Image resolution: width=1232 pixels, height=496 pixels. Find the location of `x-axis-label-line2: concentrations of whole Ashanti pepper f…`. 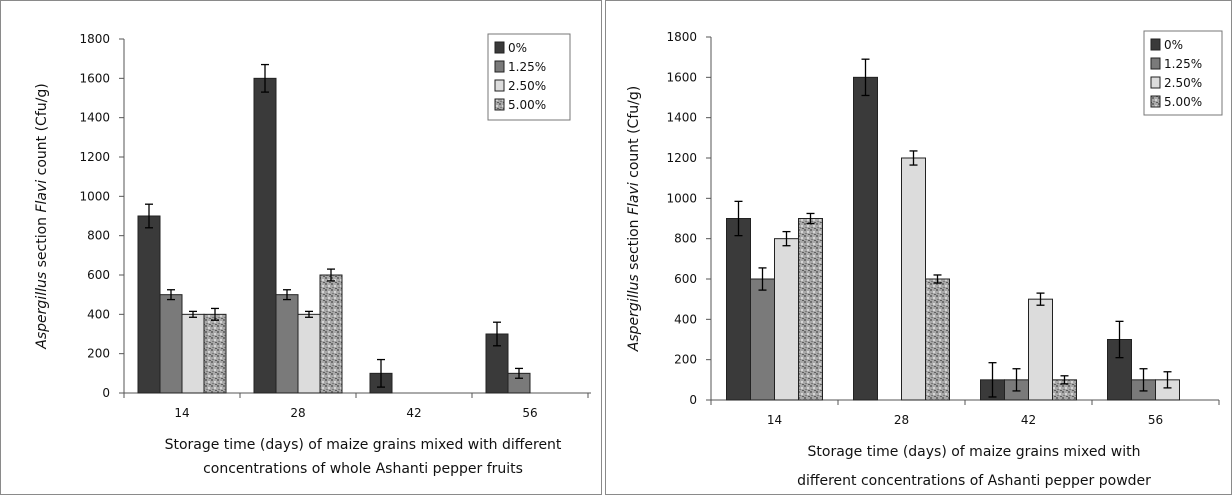

x-axis-label-line2: concentrations of whole Ashanti pepper f… is located at coordinates (363, 469).